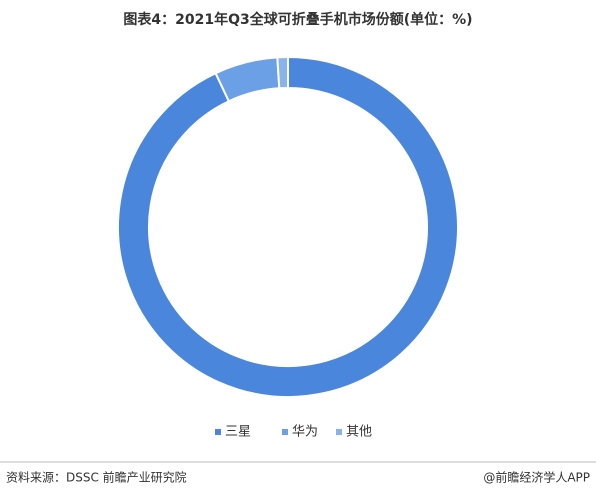  Describe the element at coordinates (359, 432) in the screenshot. I see `legend-label: 其他` at that location.